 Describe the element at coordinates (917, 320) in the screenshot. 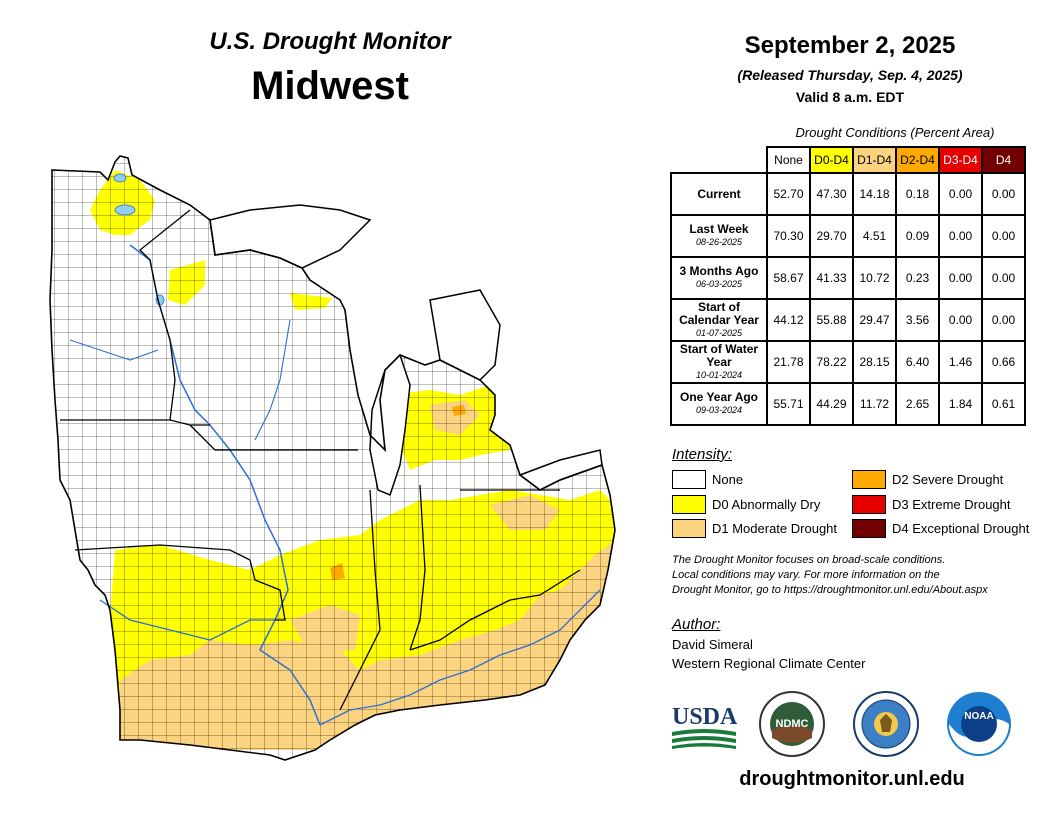

I see `table-cell: 3.56` at that location.